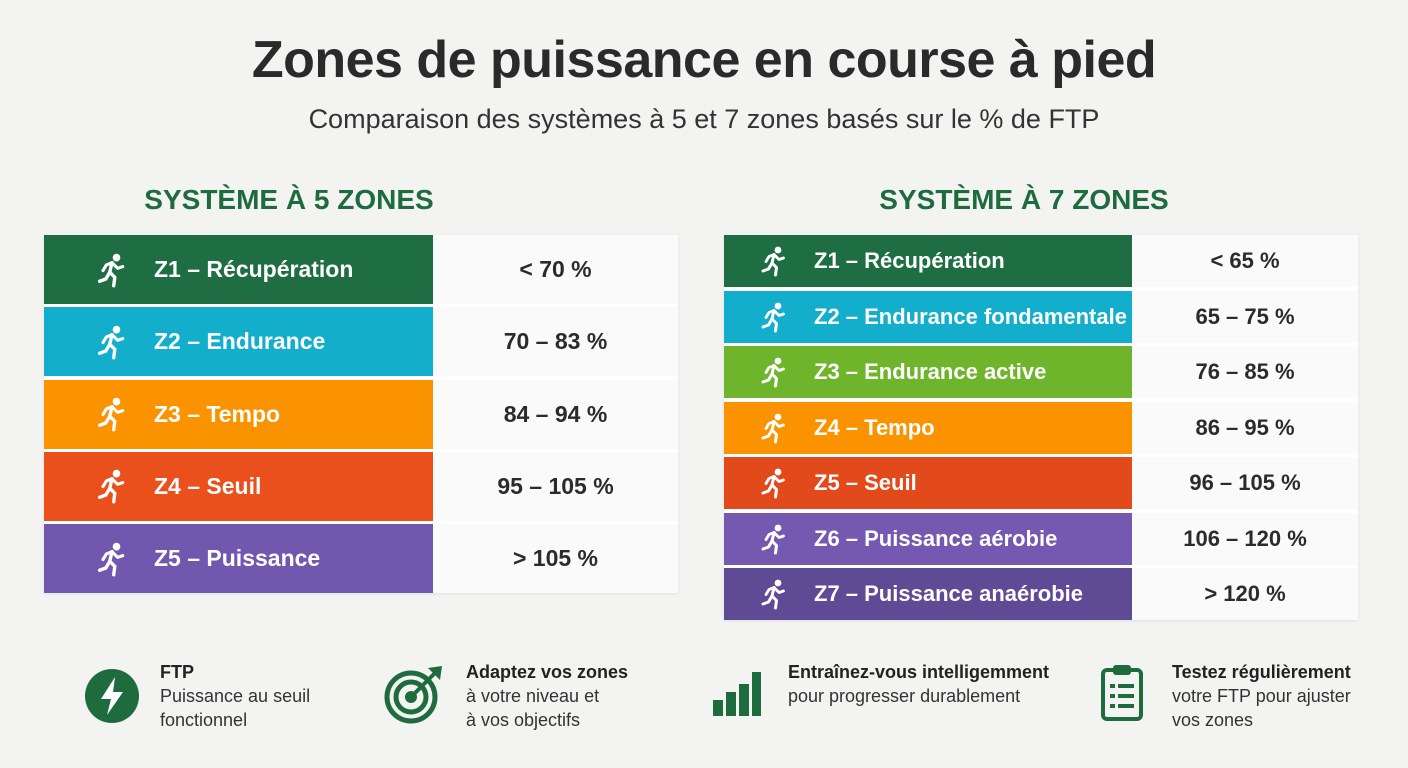 The image size is (1408, 768). I want to click on system7-row-z6: Z6 – Puissance aérobie 106 – 120 %, so click(1041, 538).